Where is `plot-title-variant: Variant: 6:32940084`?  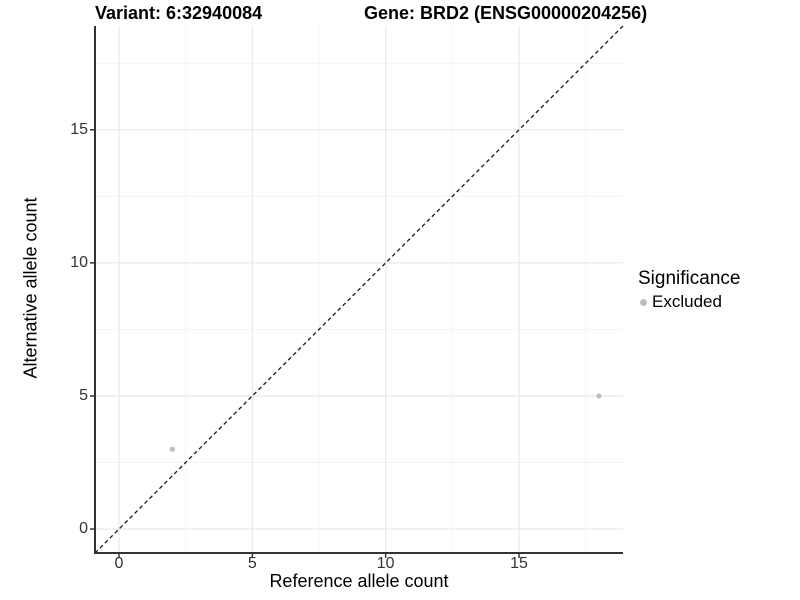 plot-title-variant: Variant: 6:32940084 is located at coordinates (179, 13).